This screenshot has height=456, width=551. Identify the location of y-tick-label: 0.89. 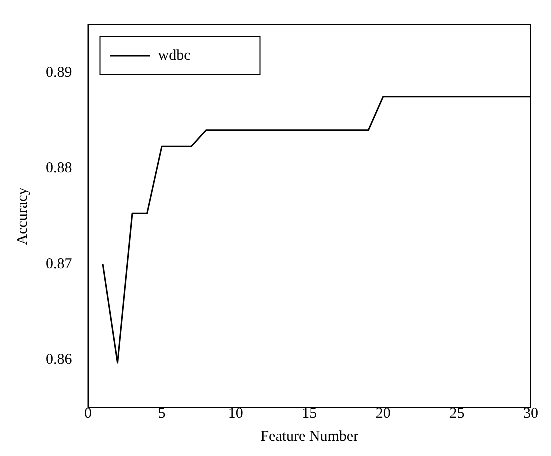
(59, 72).